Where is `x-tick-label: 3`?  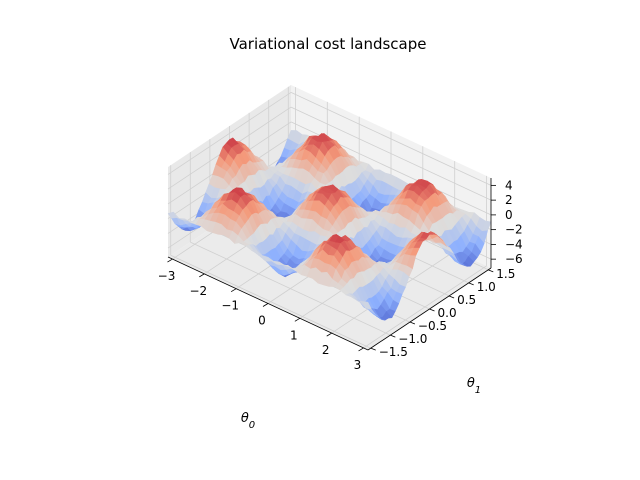
x-tick-label: 3 is located at coordinates (358, 365).